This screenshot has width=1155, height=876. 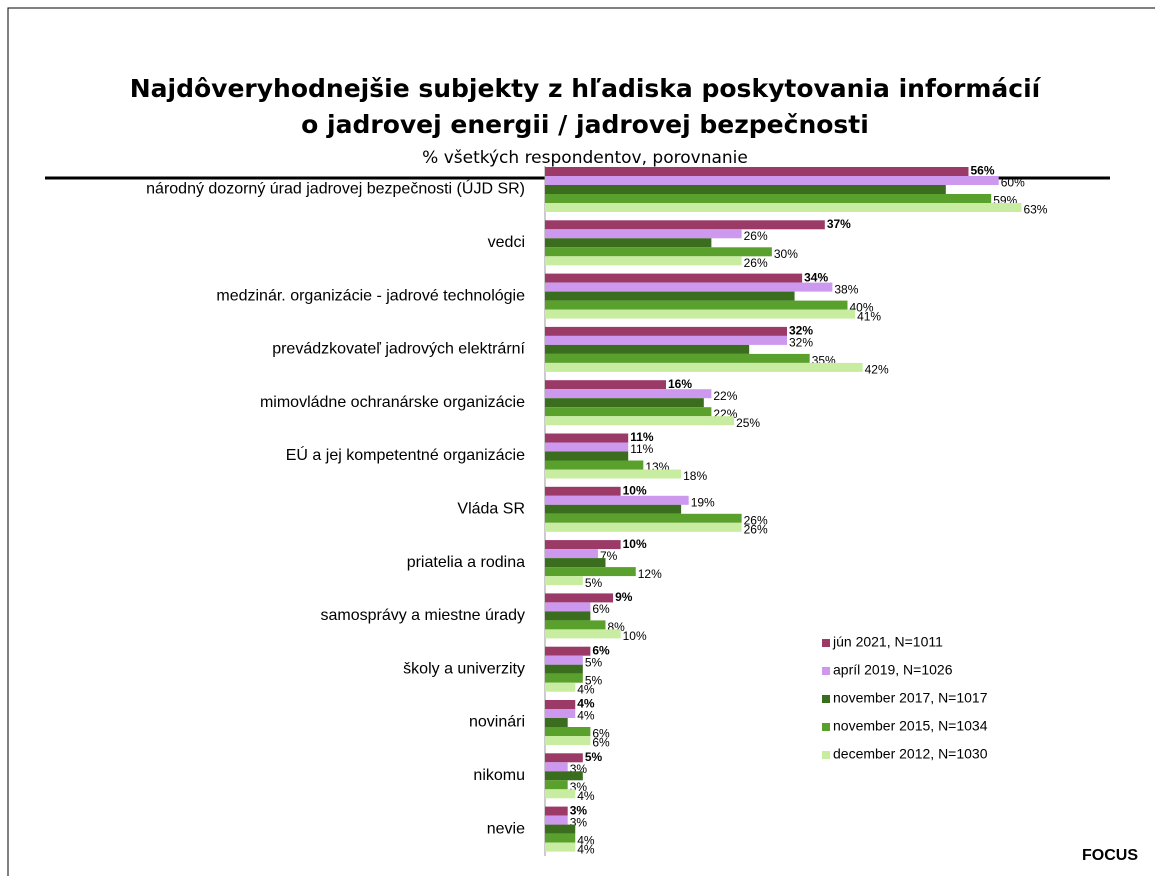 What do you see at coordinates (725, 396) in the screenshot?
I see `value-label: 22%` at bounding box center [725, 396].